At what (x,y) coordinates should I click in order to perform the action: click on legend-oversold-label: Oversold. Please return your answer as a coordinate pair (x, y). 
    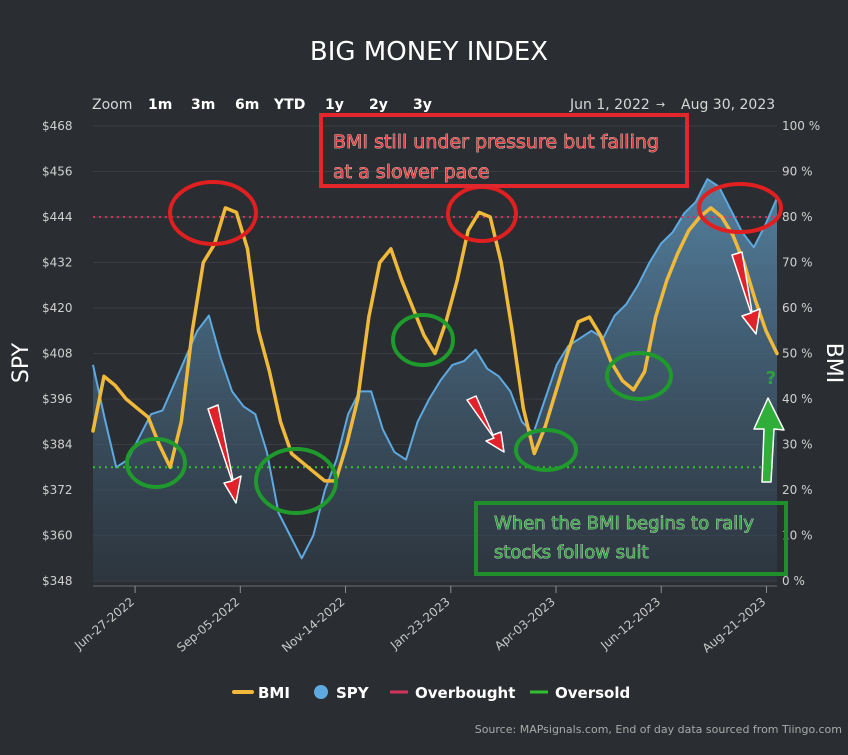
    Looking at the image, I should click on (592, 693).